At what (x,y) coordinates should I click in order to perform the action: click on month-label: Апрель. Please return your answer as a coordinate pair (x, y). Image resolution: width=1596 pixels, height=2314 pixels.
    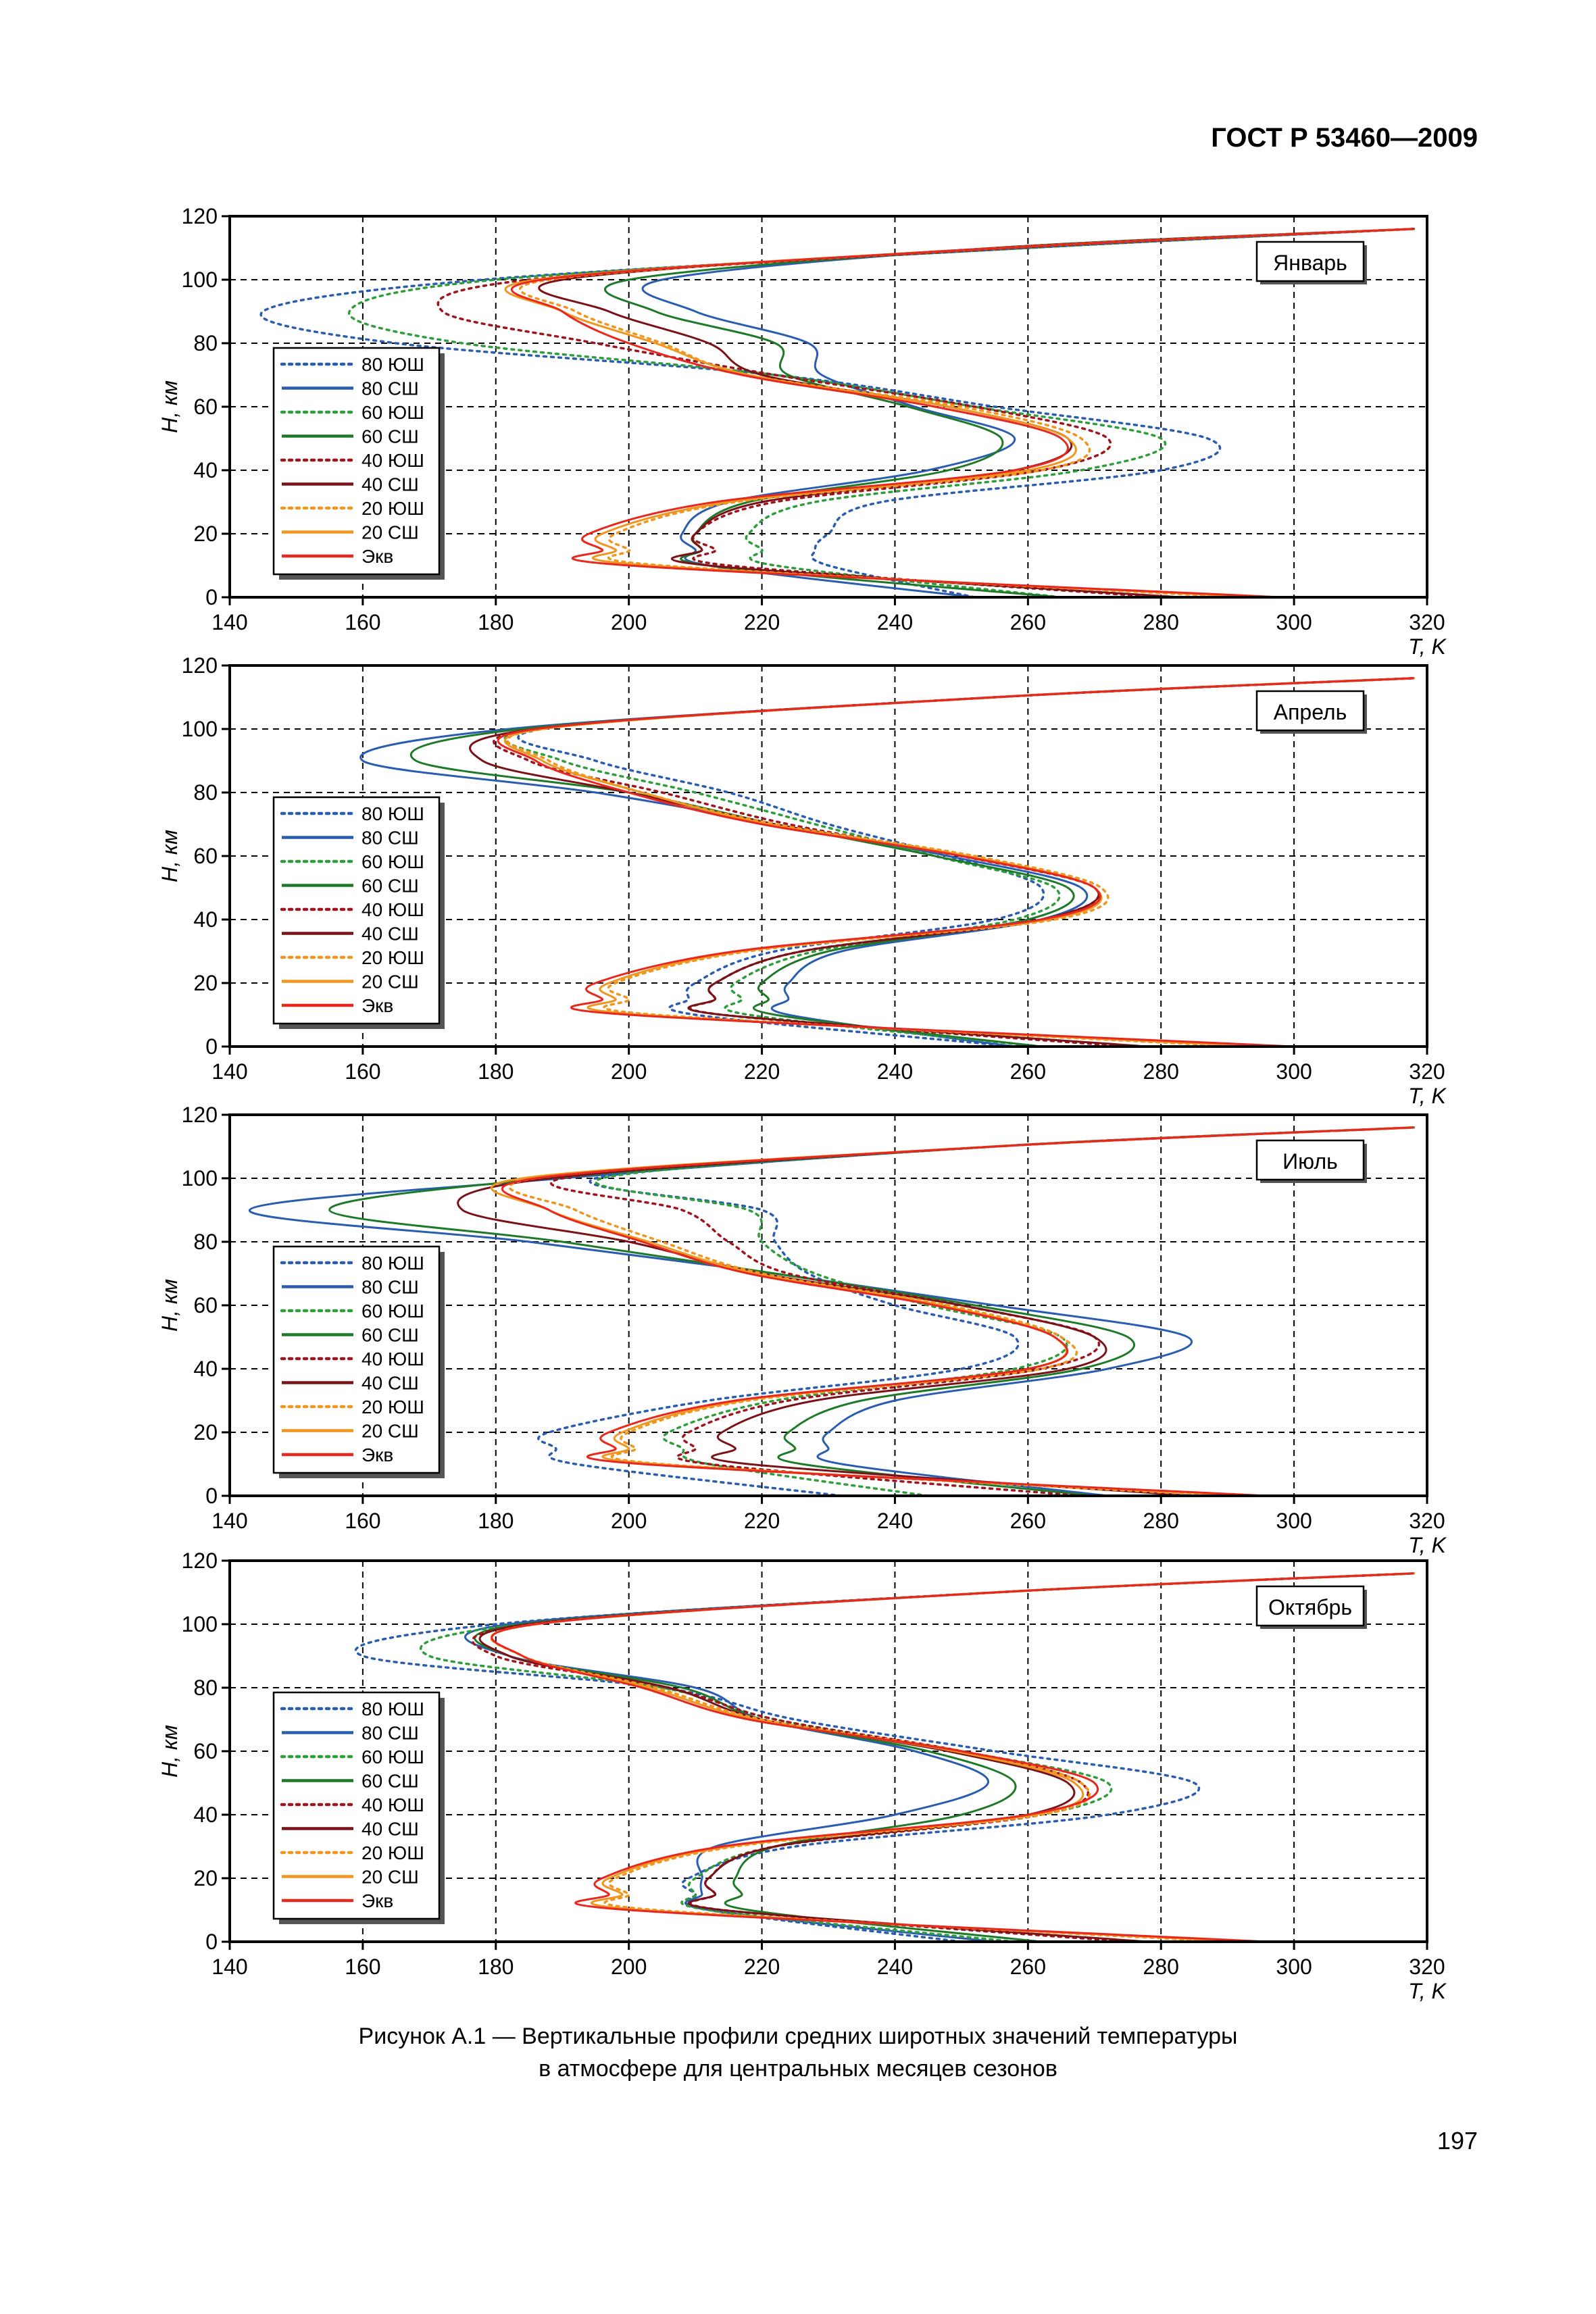
    Looking at the image, I should click on (1310, 712).